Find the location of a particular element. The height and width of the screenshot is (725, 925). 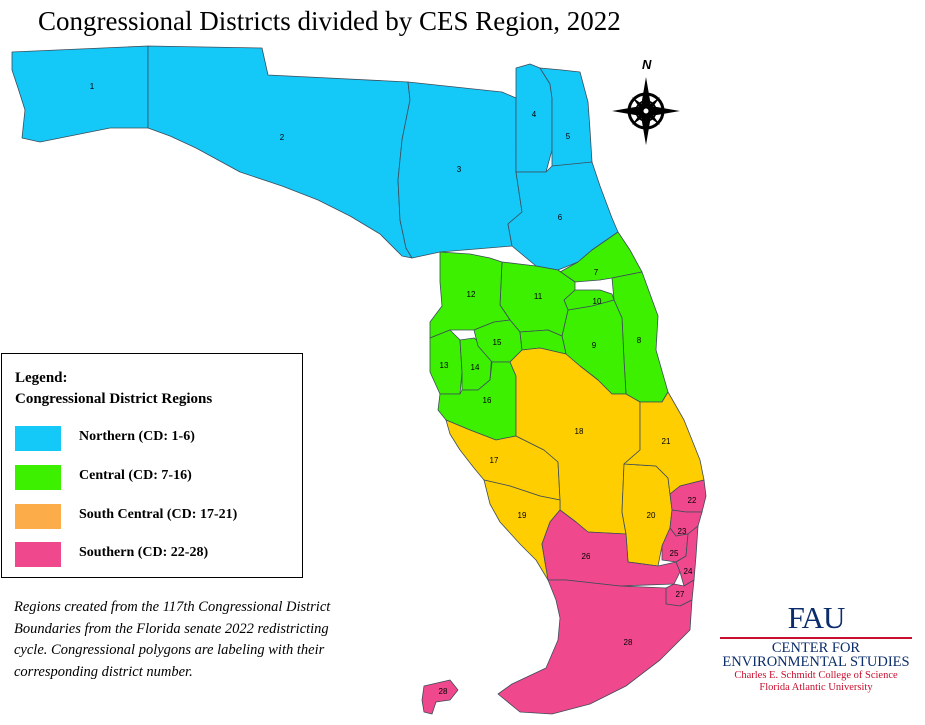

district-label: 20 is located at coordinates (651, 515).